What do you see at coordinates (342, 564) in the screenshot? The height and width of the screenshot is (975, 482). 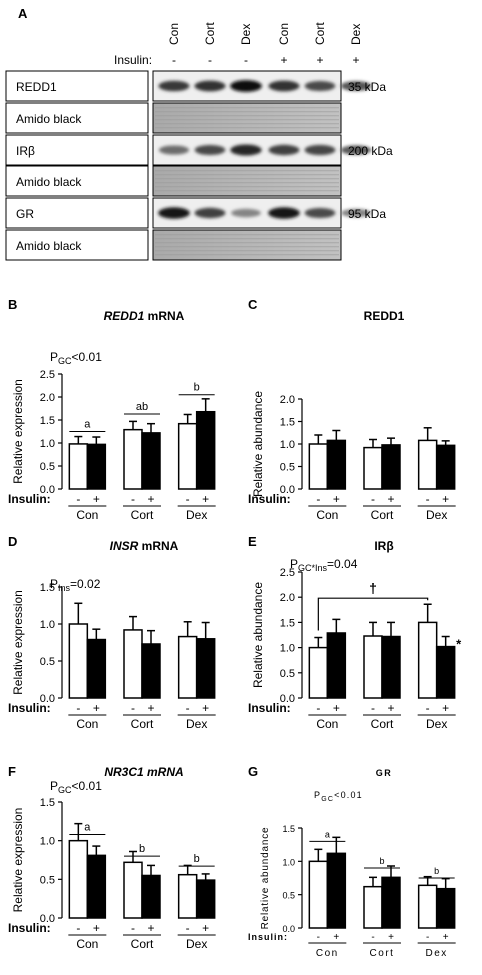 I see `stat-value: =0.04` at bounding box center [342, 564].